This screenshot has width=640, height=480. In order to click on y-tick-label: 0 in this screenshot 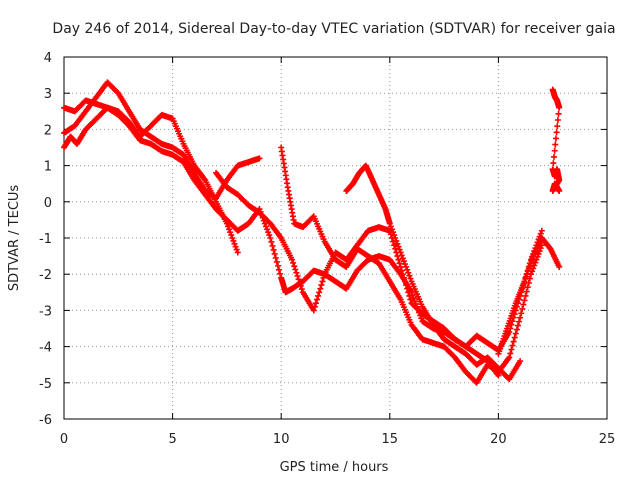, I will do `click(48, 203)`.